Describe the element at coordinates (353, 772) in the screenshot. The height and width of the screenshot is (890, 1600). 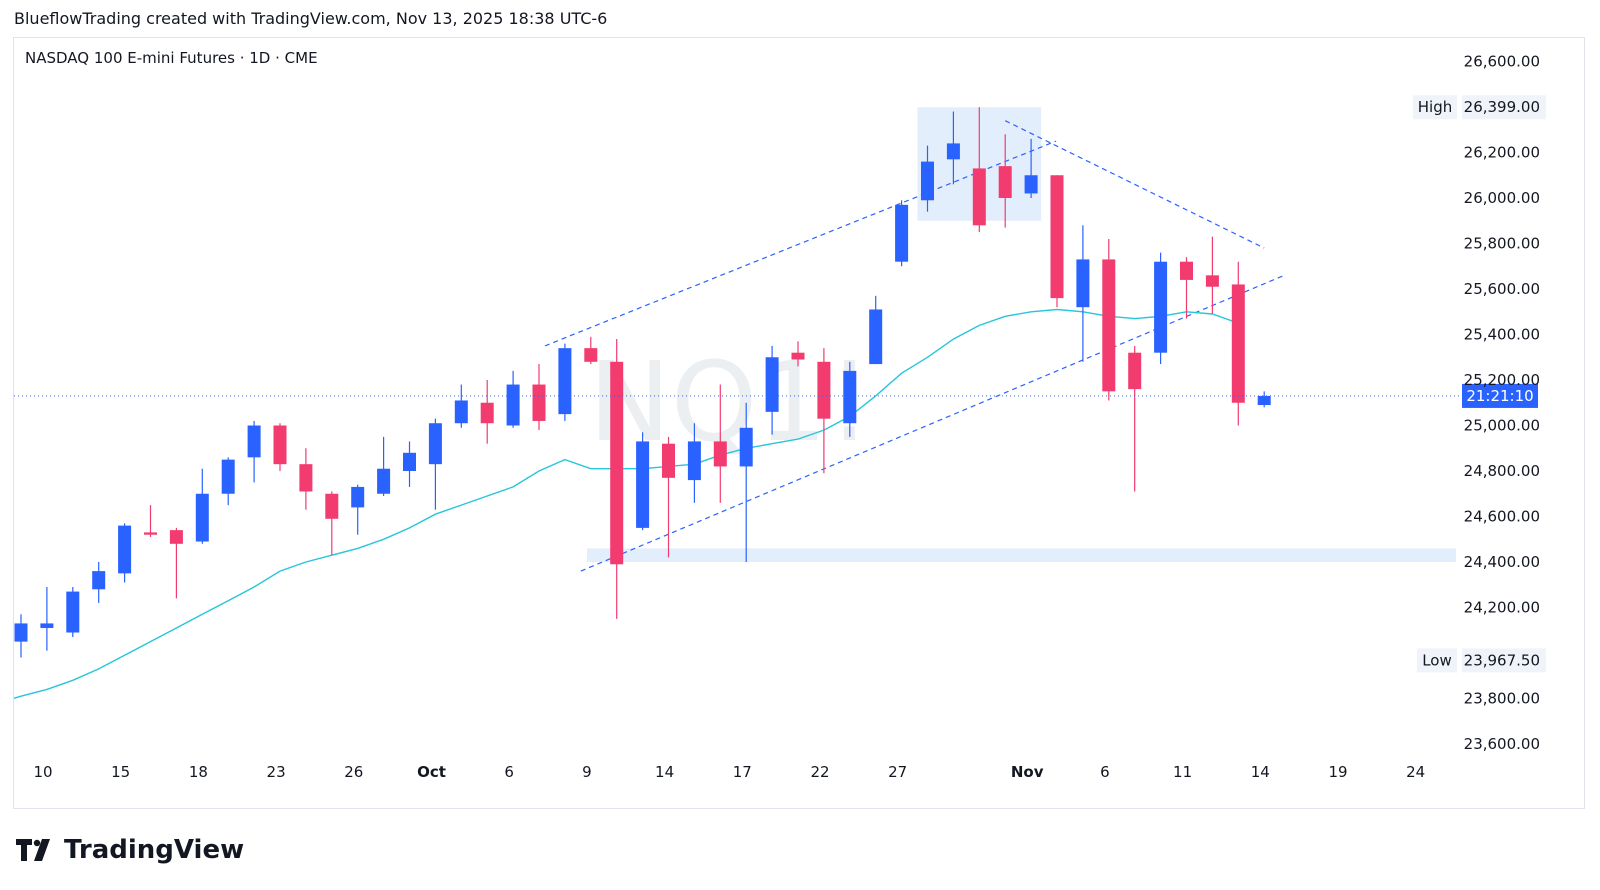
I see `x-axis-tick-label: 26` at that location.